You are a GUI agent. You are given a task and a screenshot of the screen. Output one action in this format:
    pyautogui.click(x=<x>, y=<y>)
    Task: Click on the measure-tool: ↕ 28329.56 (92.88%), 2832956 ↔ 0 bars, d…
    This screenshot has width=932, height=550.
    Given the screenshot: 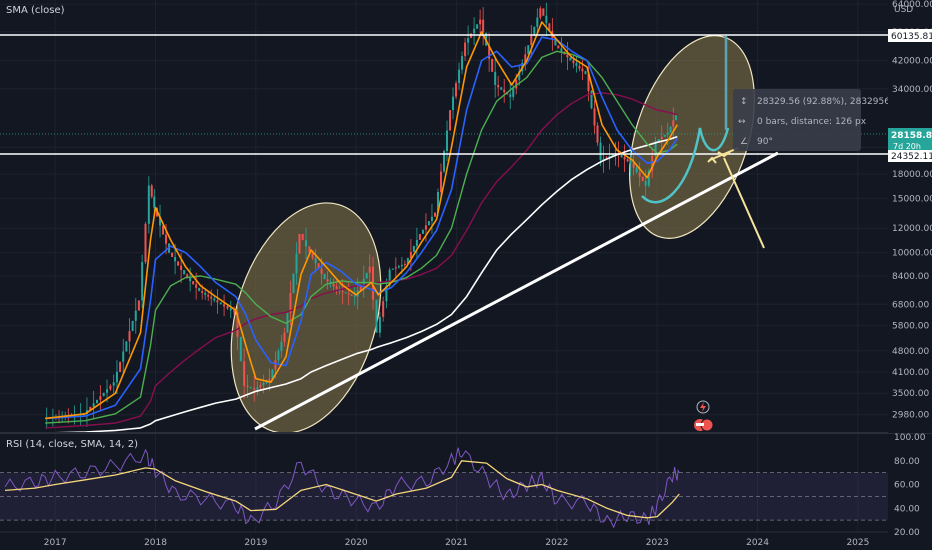 What is the action you would take?
    pyautogui.click(x=811, y=120)
    